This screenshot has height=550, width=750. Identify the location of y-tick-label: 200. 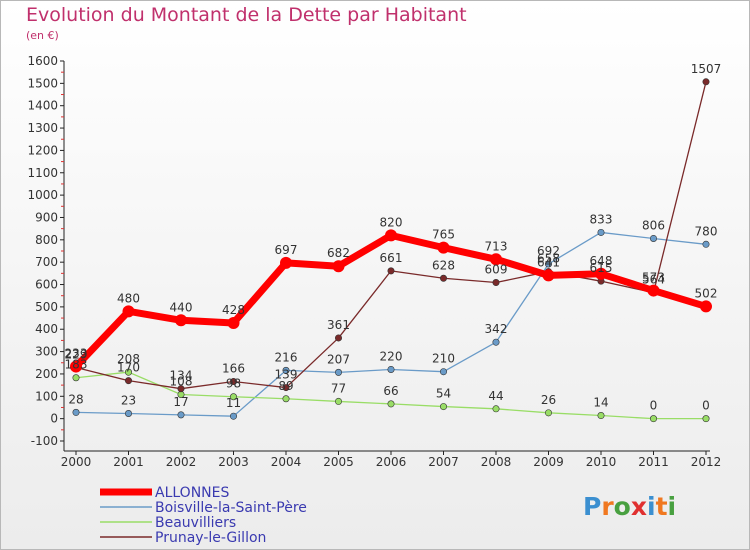
(46, 374).